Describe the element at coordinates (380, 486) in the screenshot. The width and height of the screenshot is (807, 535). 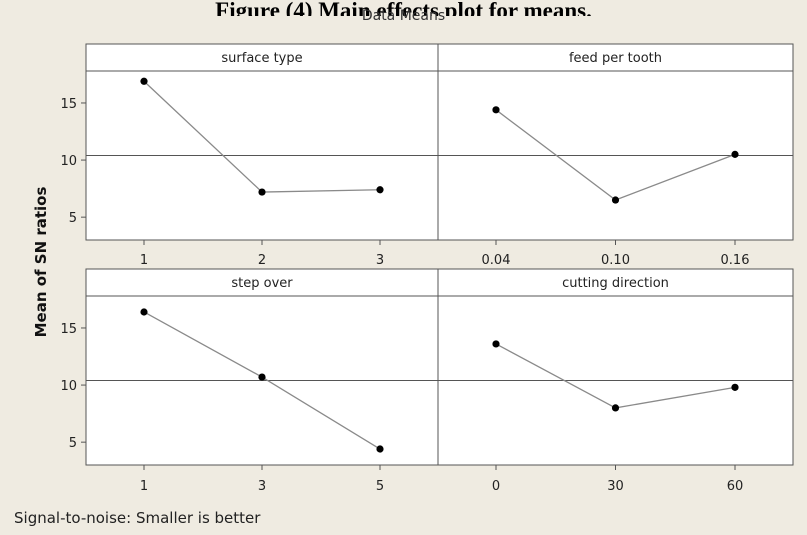
I see `x-tick-label: 5` at that location.